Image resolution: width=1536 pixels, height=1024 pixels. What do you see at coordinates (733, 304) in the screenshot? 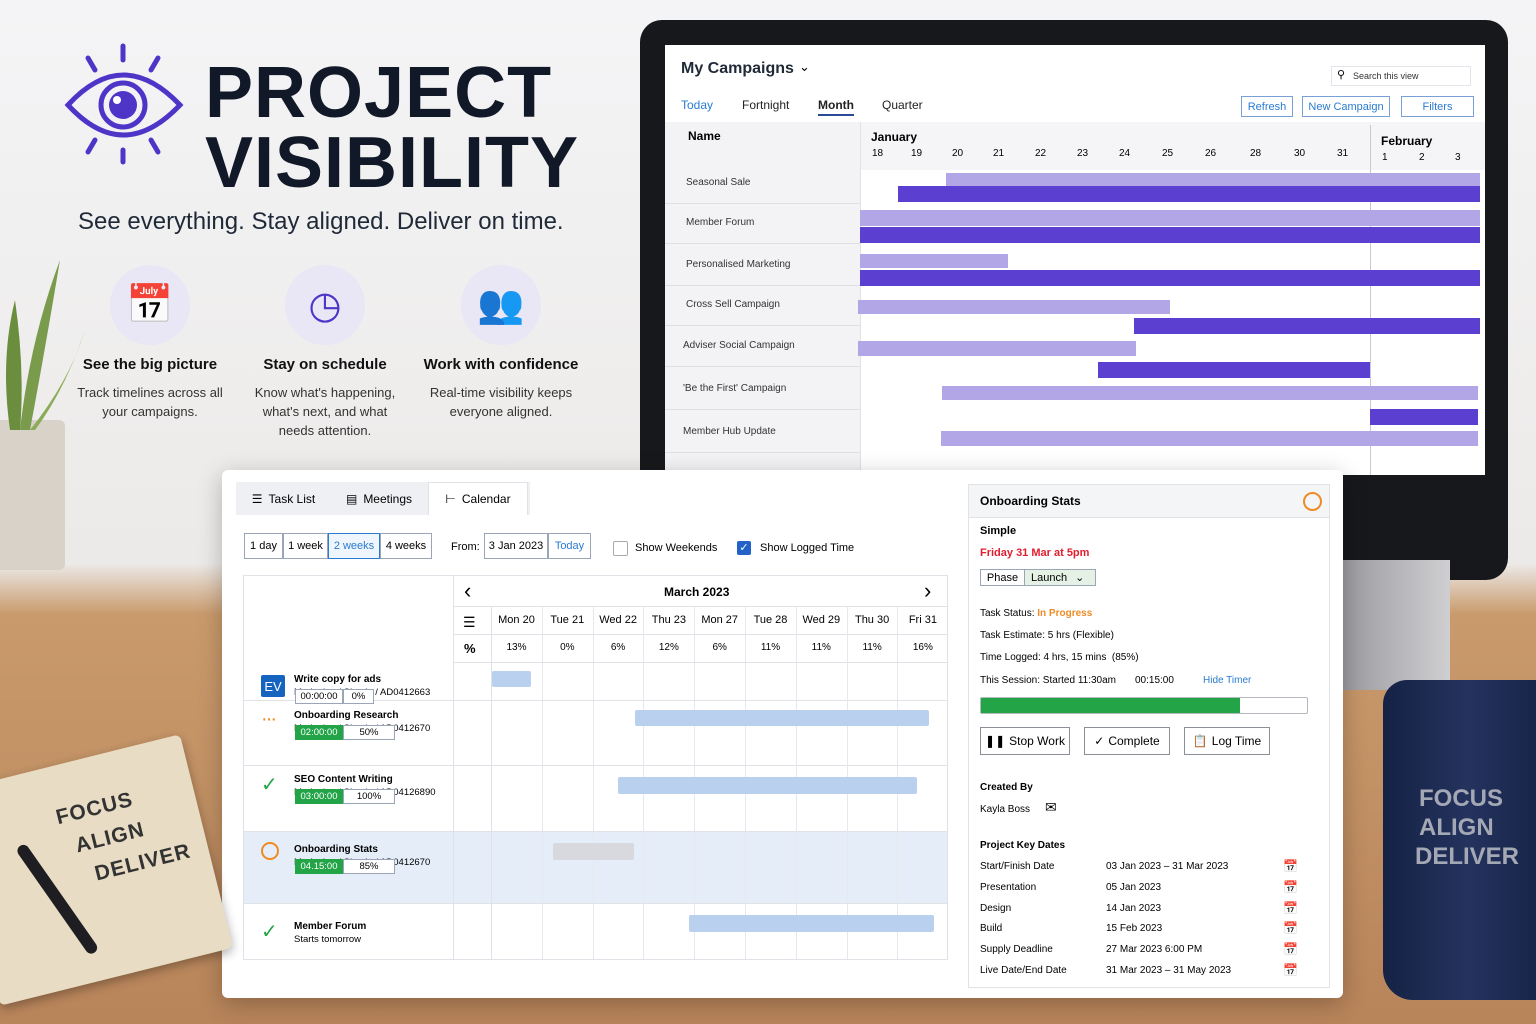
I see `campaign-name: Cross Sell Campaign` at bounding box center [733, 304].